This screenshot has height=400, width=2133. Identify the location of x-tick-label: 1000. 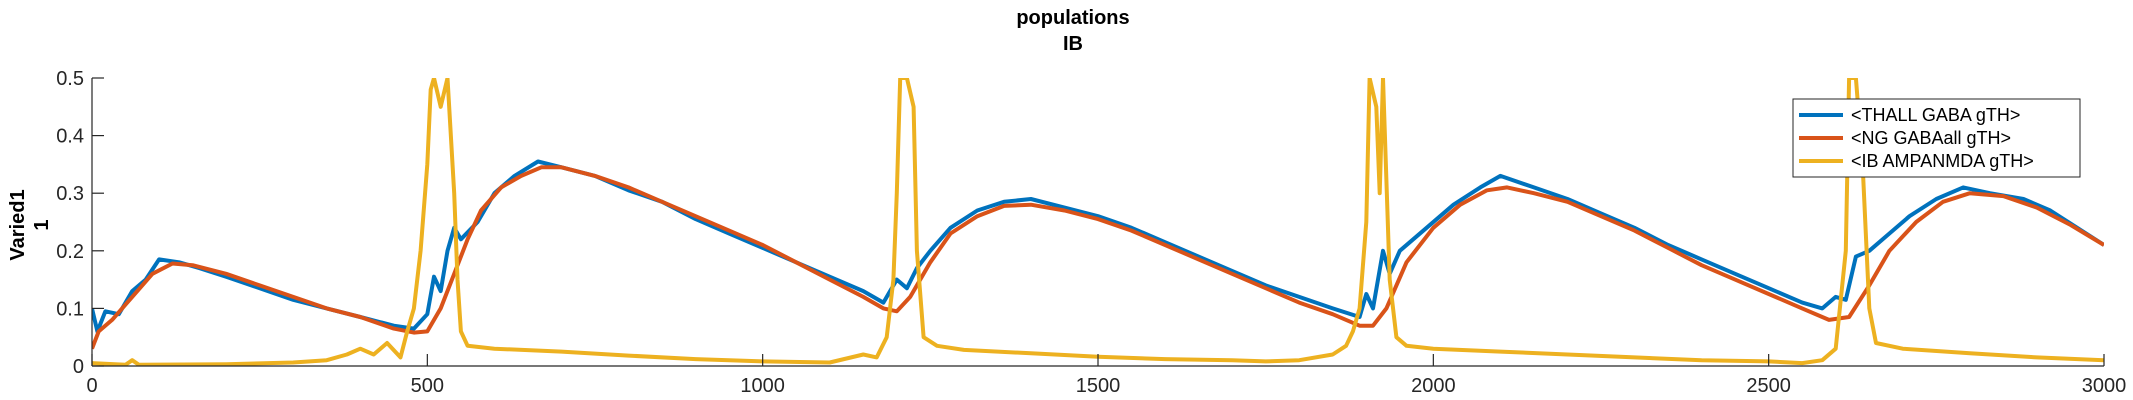
(762, 386).